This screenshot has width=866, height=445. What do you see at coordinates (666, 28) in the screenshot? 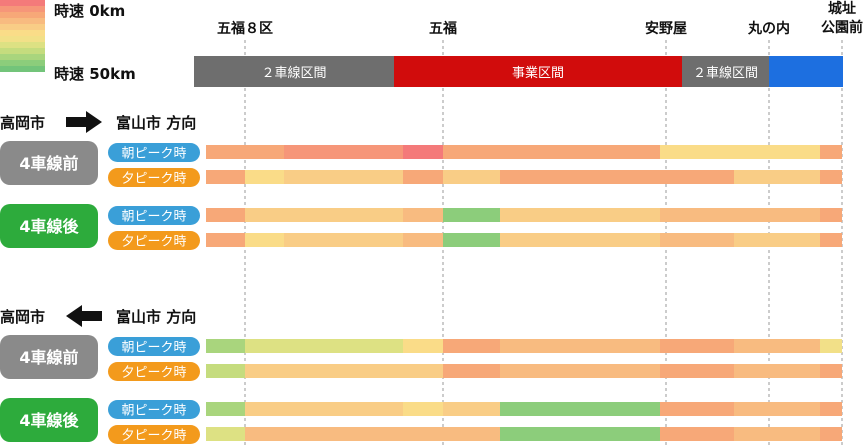
I see `station-label: 安野屋` at bounding box center [666, 28].